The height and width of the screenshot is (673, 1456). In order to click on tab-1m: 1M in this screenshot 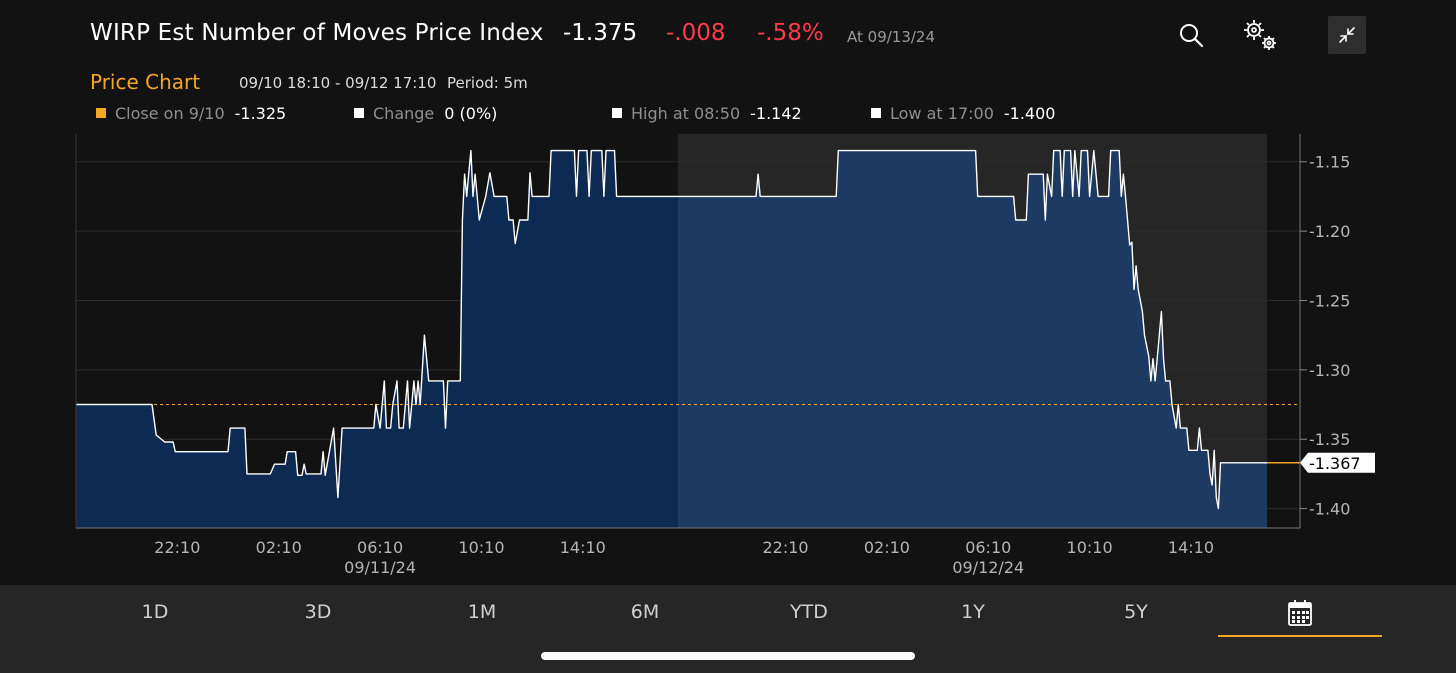, I will do `click(482, 612)`.